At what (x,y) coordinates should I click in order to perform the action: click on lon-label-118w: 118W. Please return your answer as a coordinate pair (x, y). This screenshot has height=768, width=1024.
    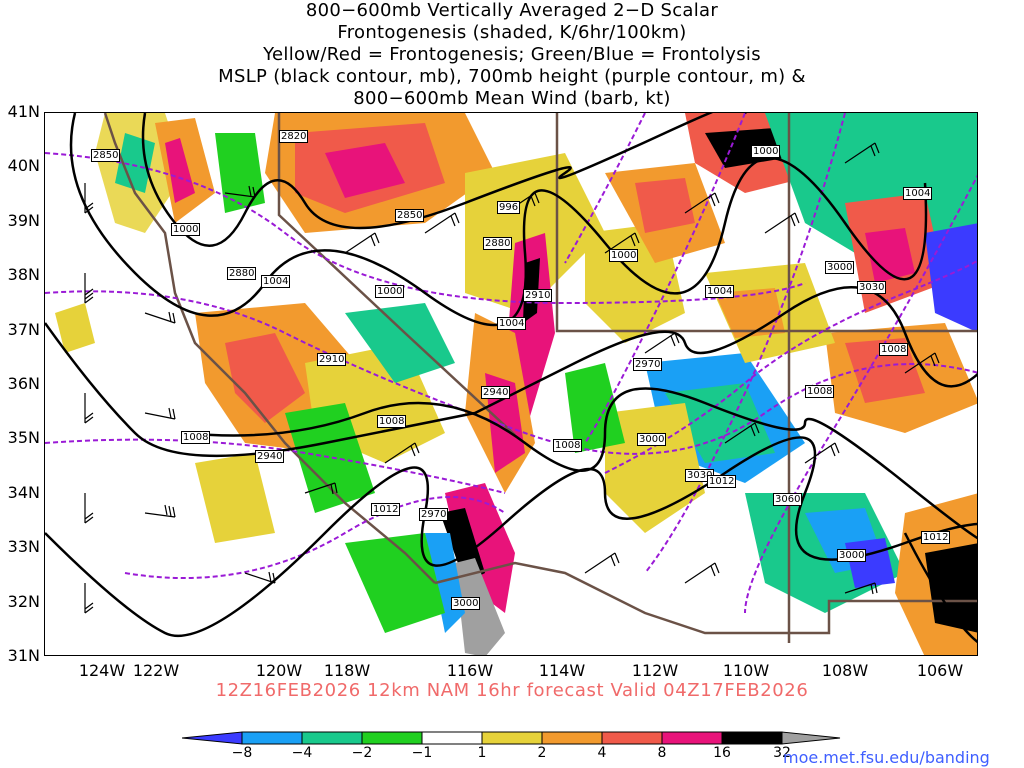
    Looking at the image, I should click on (347, 670).